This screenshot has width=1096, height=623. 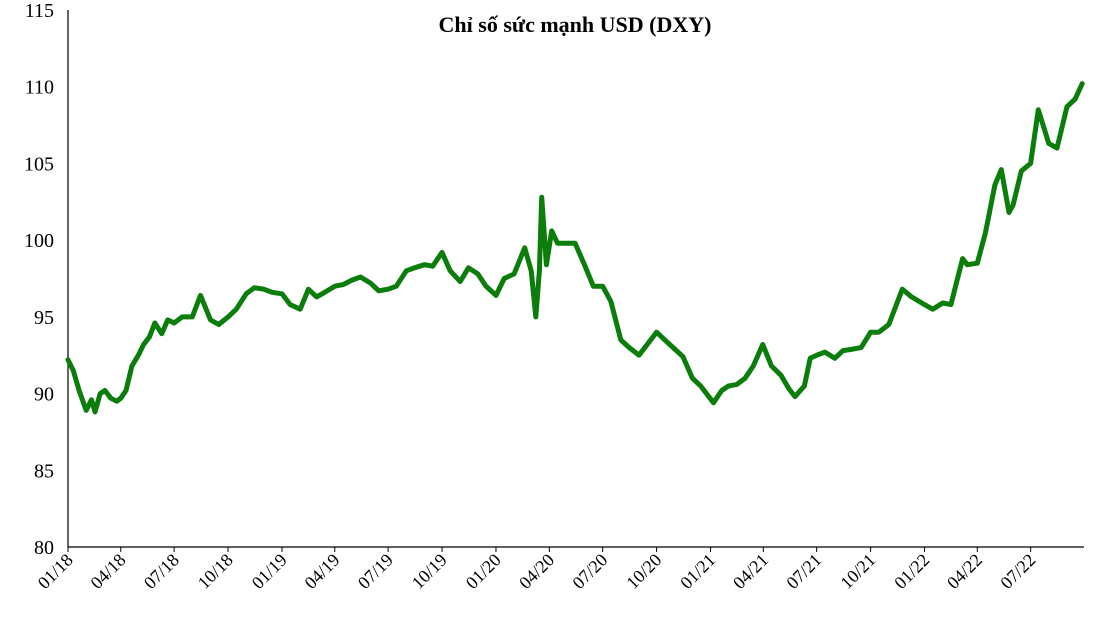 I want to click on y-tick-label: 85, so click(x=44, y=471).